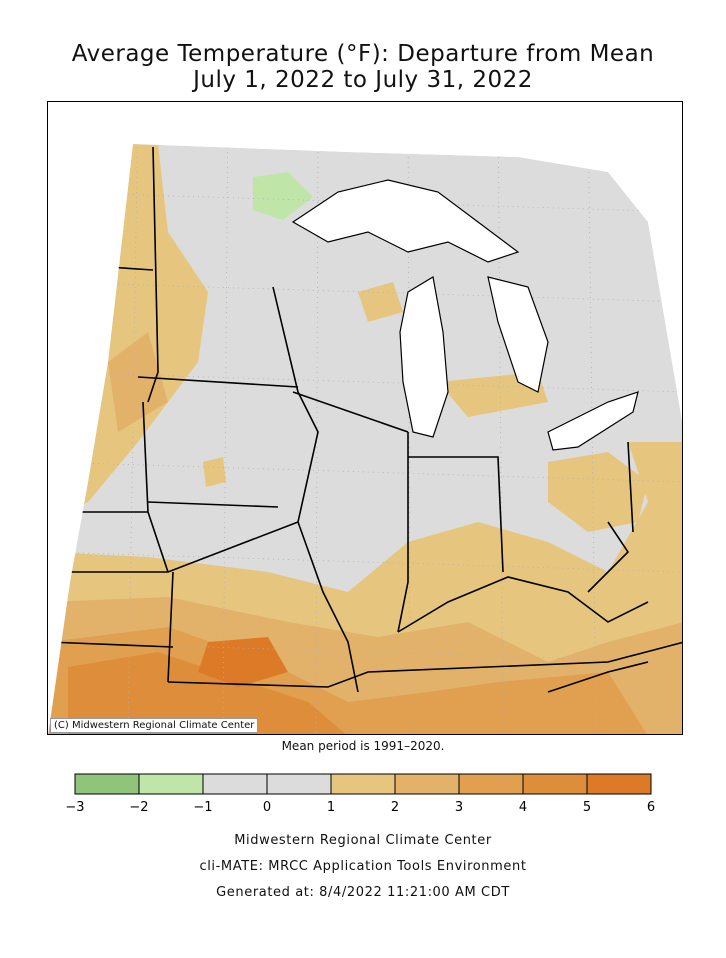  What do you see at coordinates (214, 472) in the screenshot?
I see `anomaly-region-small-warm` at bounding box center [214, 472].